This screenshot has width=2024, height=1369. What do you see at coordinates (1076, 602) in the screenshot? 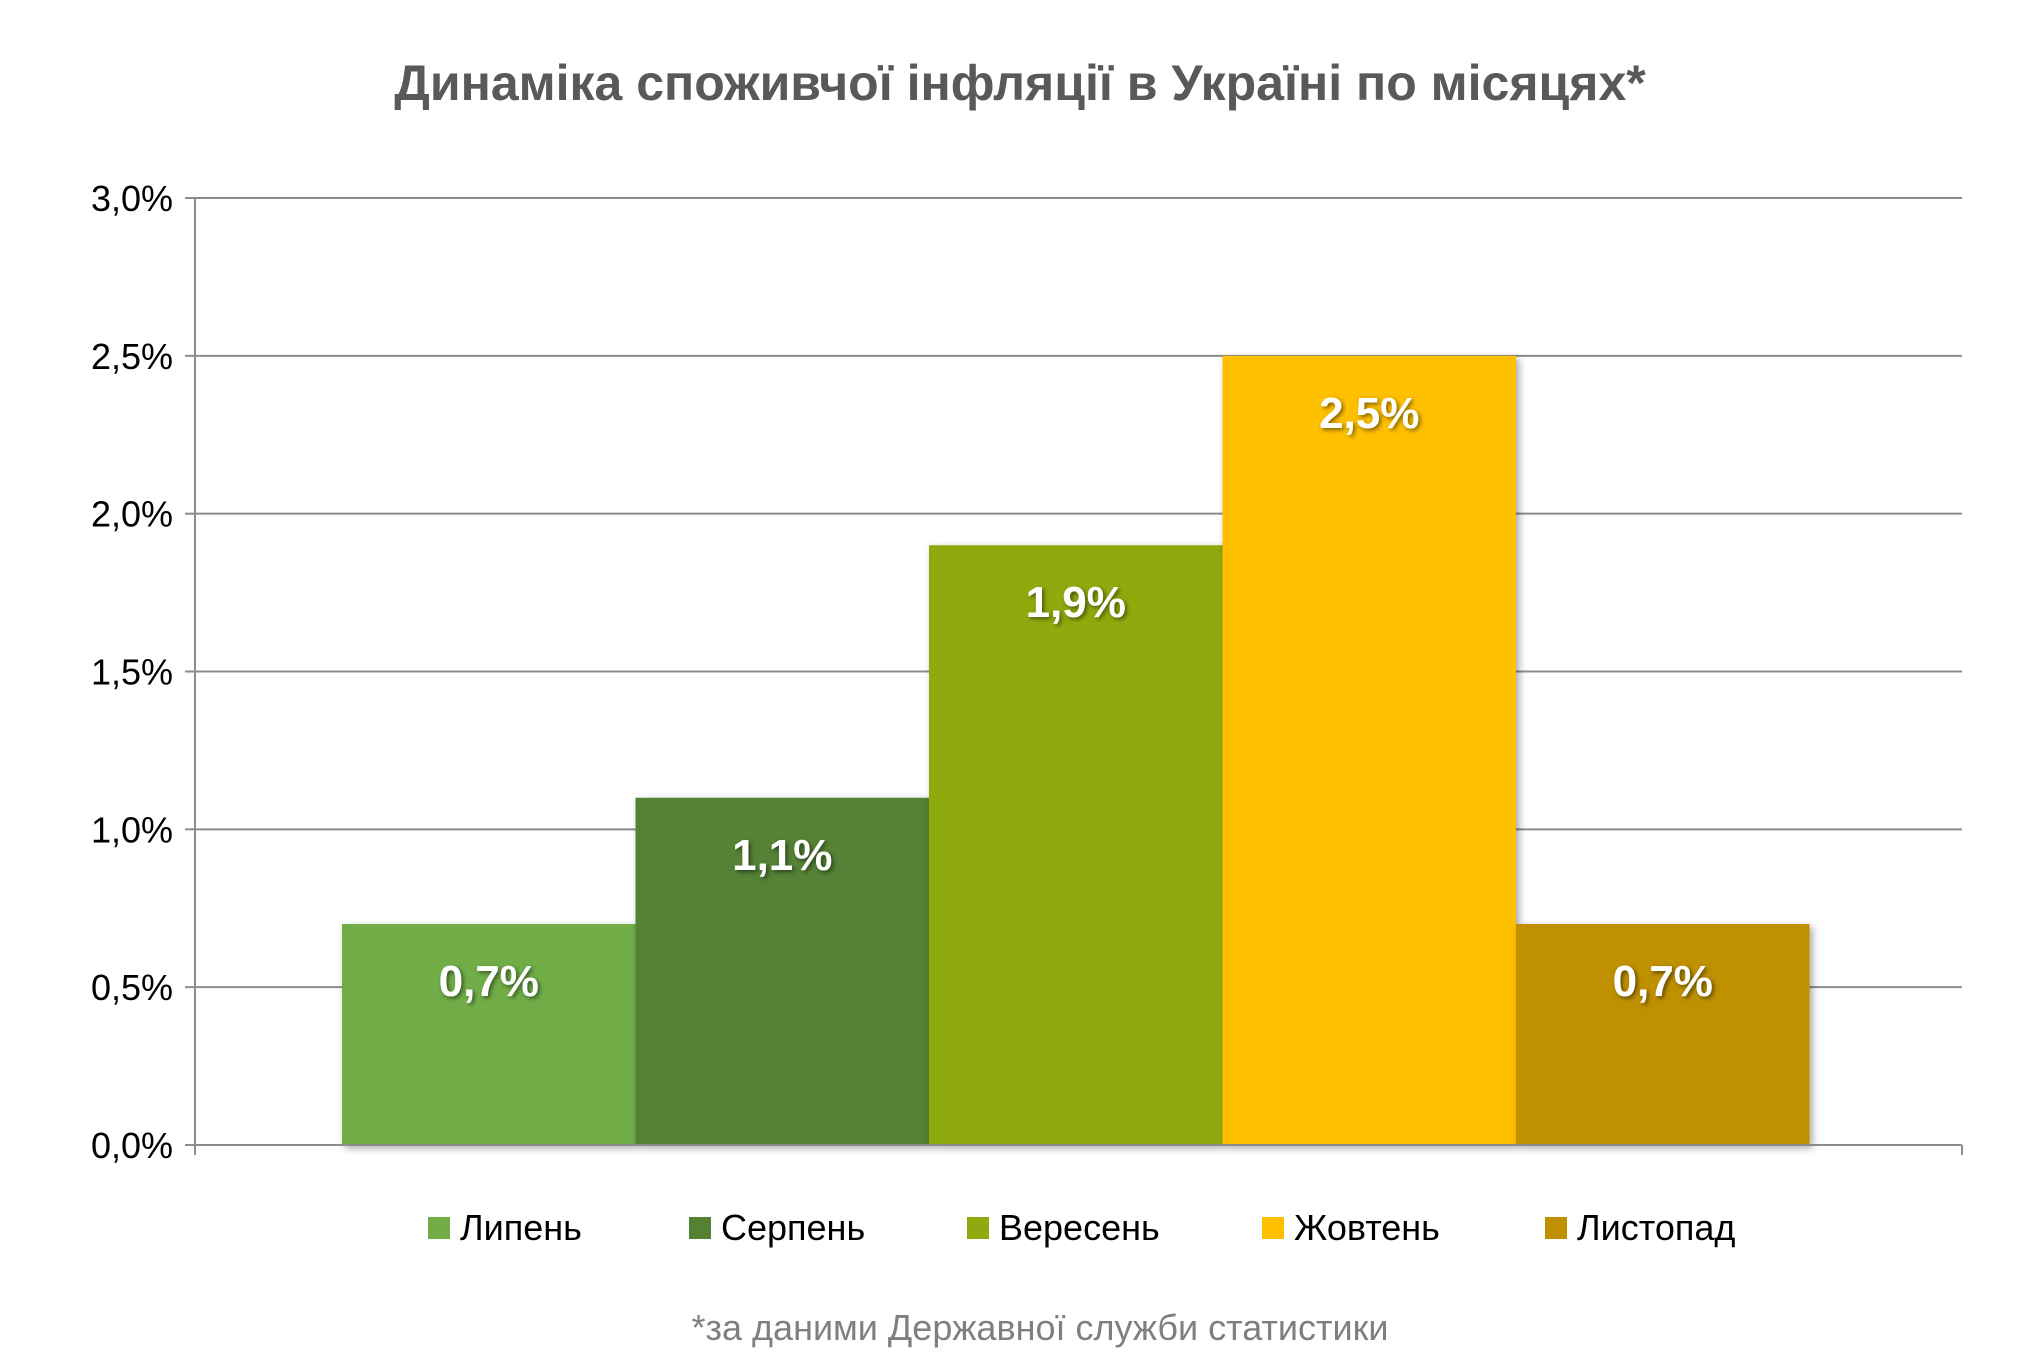
I see `data-label: 1,9%` at bounding box center [1076, 602].